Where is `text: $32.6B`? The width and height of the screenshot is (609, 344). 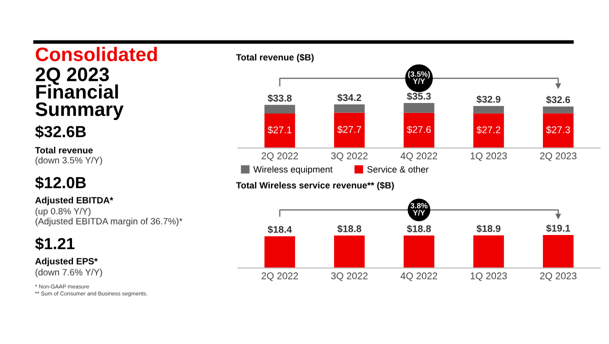 text: $32.6B is located at coordinates (60, 131).